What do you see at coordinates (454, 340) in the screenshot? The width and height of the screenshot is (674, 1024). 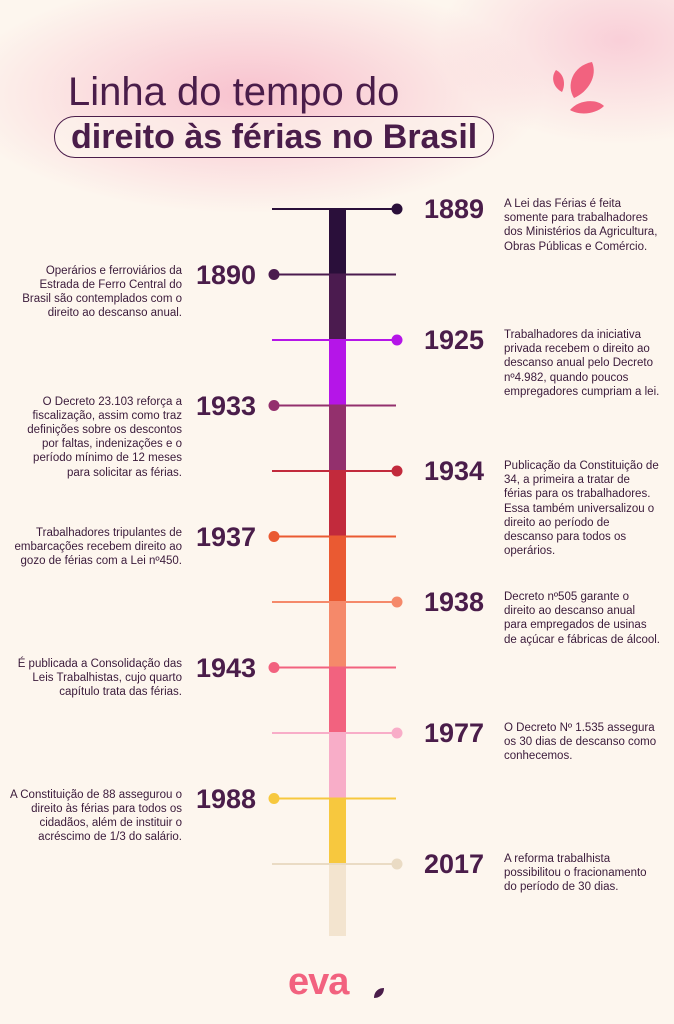 I see `timeline-year: 1925` at bounding box center [454, 340].